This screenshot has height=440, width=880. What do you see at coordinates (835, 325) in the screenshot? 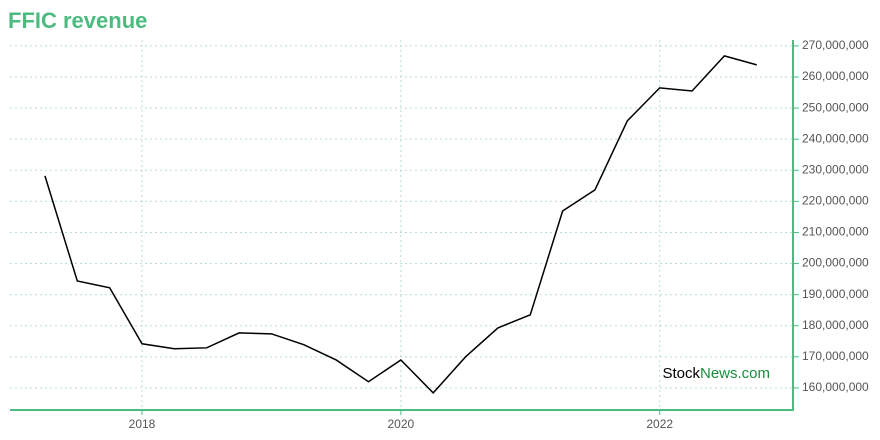
I see `y-tick-label: 180,000,000` at bounding box center [835, 325].